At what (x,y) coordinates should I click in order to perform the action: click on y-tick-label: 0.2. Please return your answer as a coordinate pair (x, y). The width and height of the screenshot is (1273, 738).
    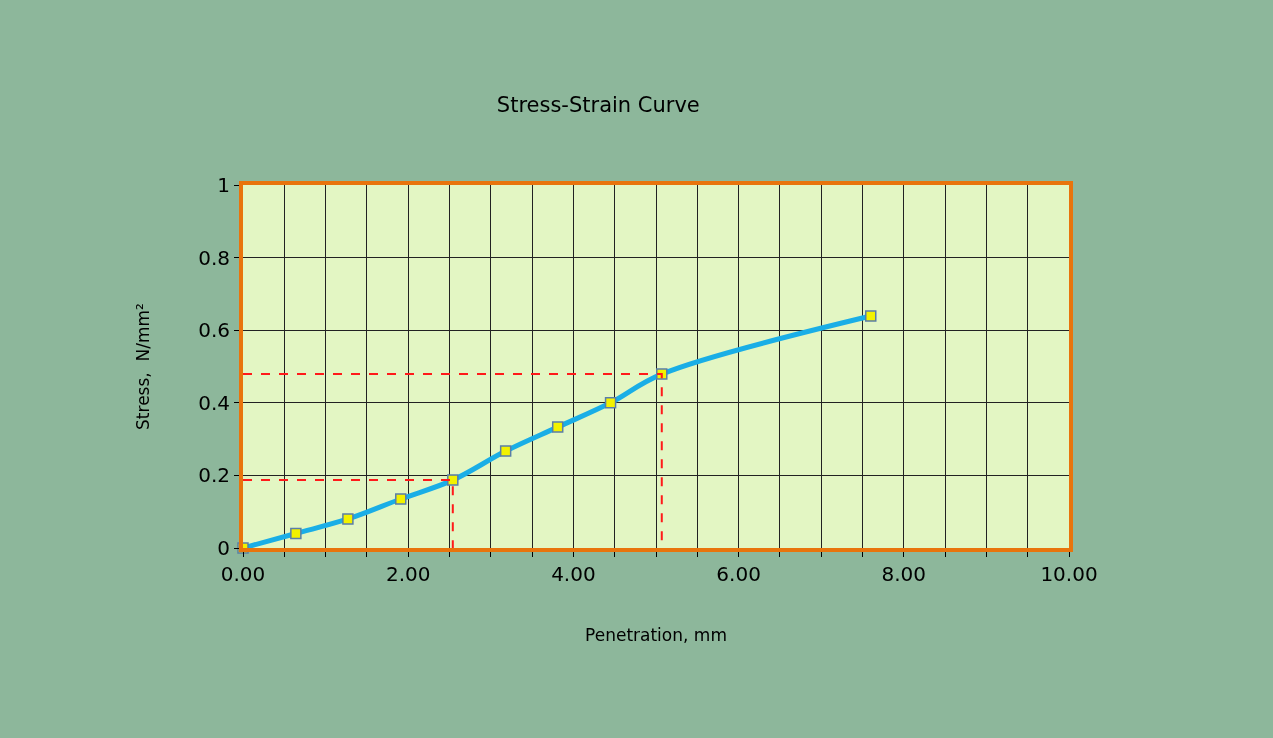
    Looking at the image, I should click on (214, 475).